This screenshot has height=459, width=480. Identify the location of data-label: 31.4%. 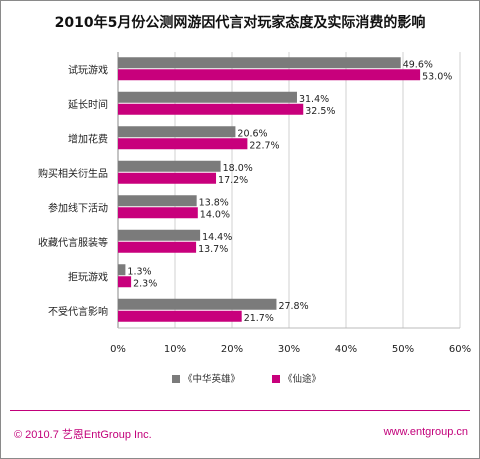
(314, 99).